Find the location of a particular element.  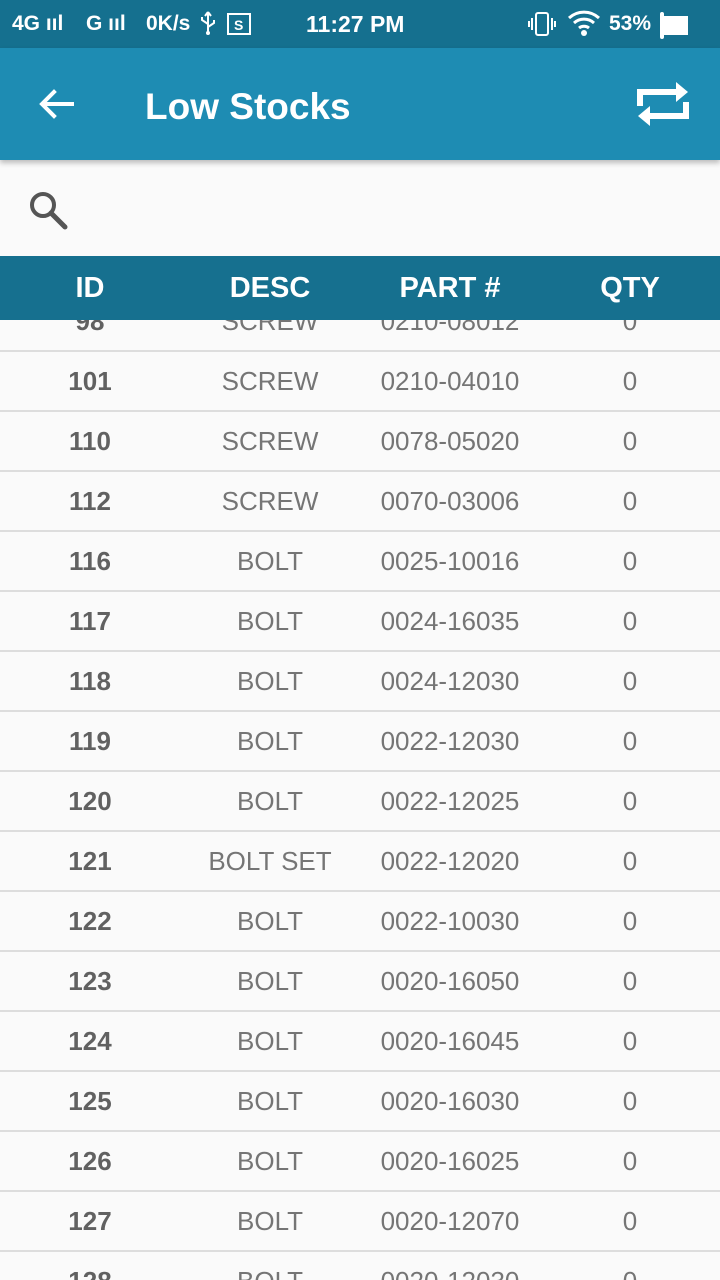

table-row: 125 BOLT 0020-16030 0 is located at coordinates (360, 1102).